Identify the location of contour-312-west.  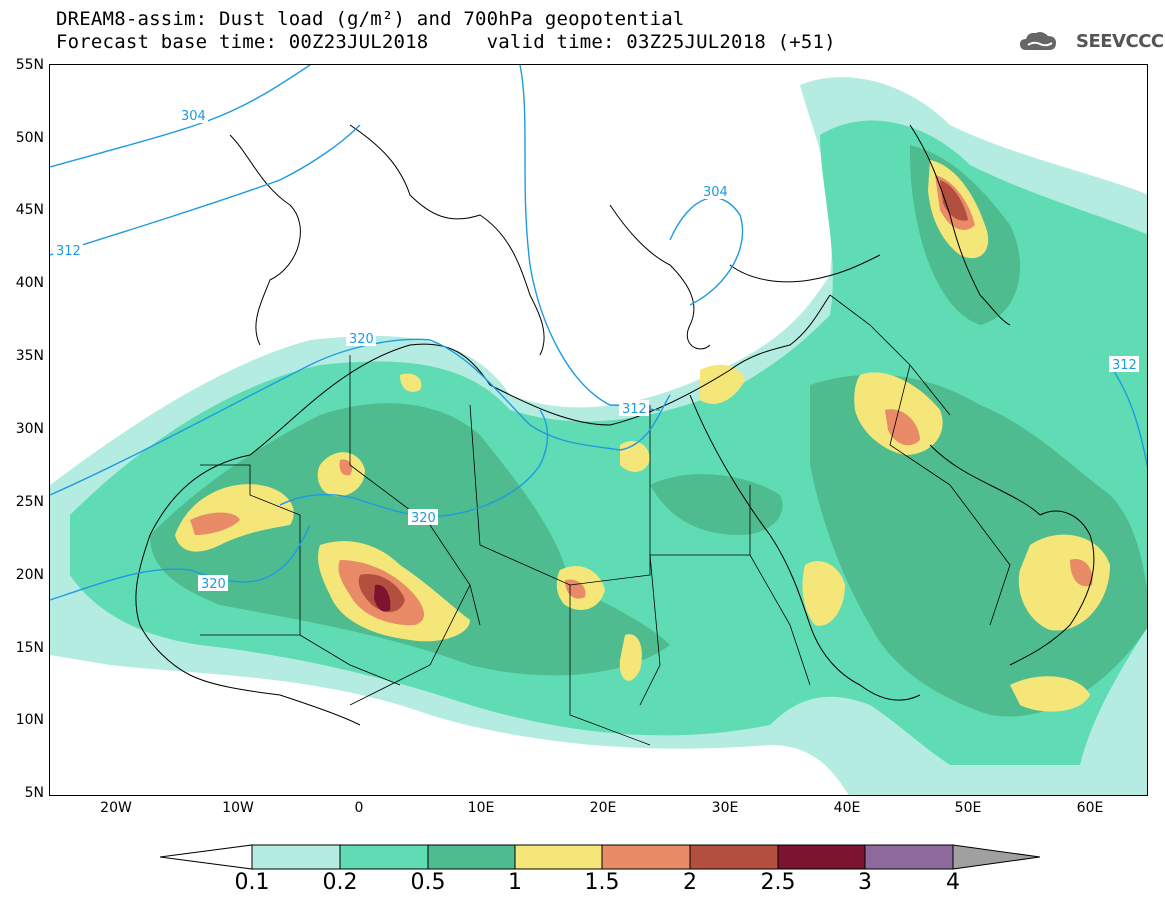
(205, 190).